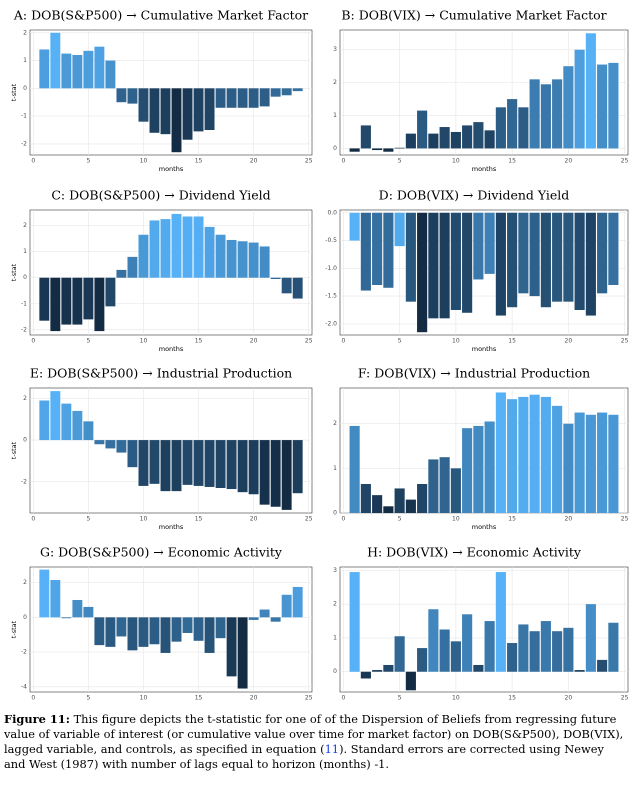  What do you see at coordinates (331, 296) in the screenshot?
I see `y-tick-label: -1.5` at bounding box center [331, 296].